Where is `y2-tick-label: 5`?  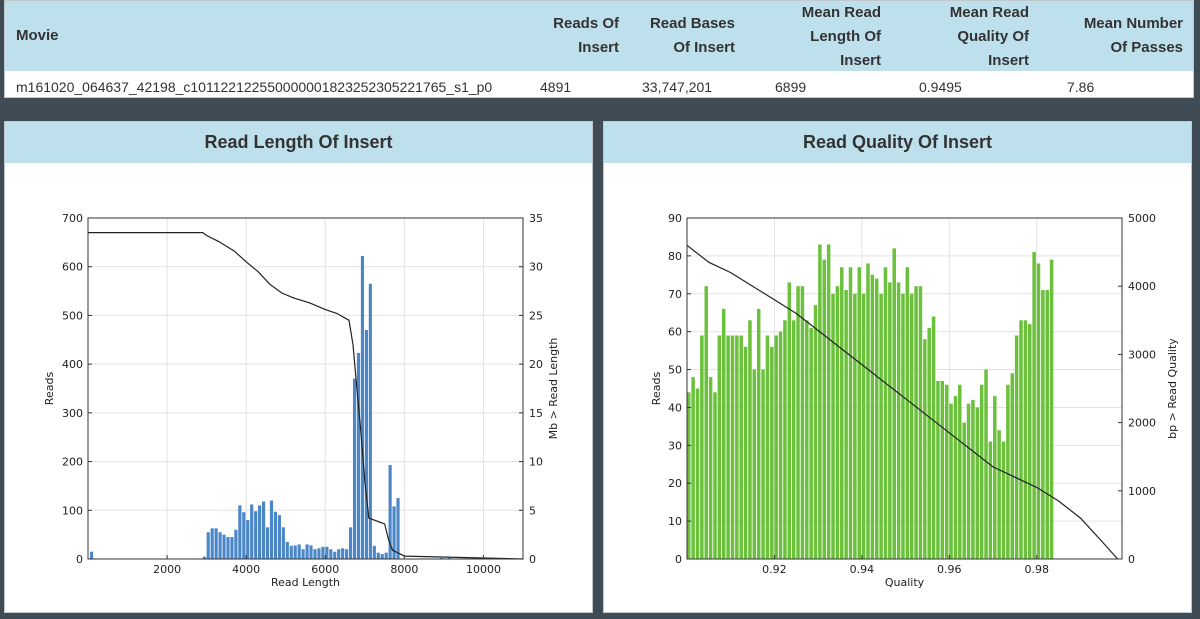
y2-tick-label: 5 is located at coordinates (532, 510).